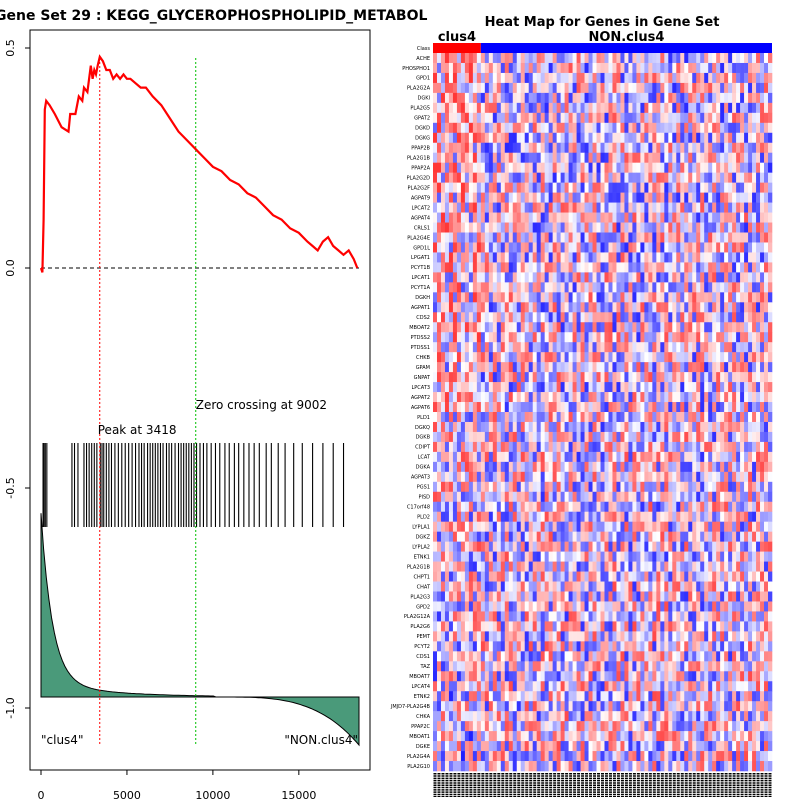  Describe the element at coordinates (602, 22) in the screenshot. I see `heatmap-title: Heat Map for Genes in Gene Set` at that location.